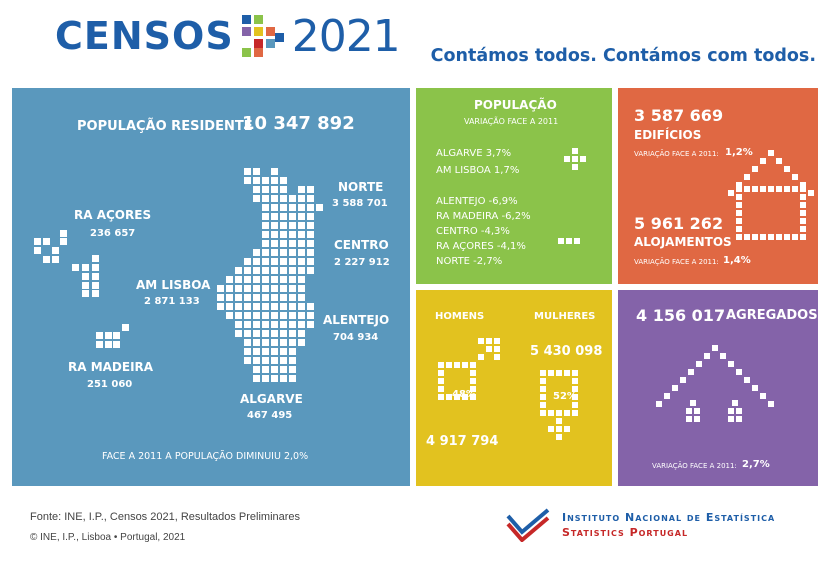 This screenshot has height=561, width=830. Describe the element at coordinates (125, 327) in the screenshot. I see `madeira-block` at that location.